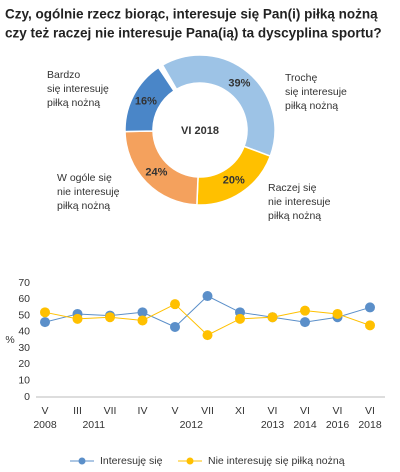 This screenshot has height=472, width=400. What do you see at coordinates (9, 340) in the screenshot?
I see `y-axis-label: %` at bounding box center [9, 340].